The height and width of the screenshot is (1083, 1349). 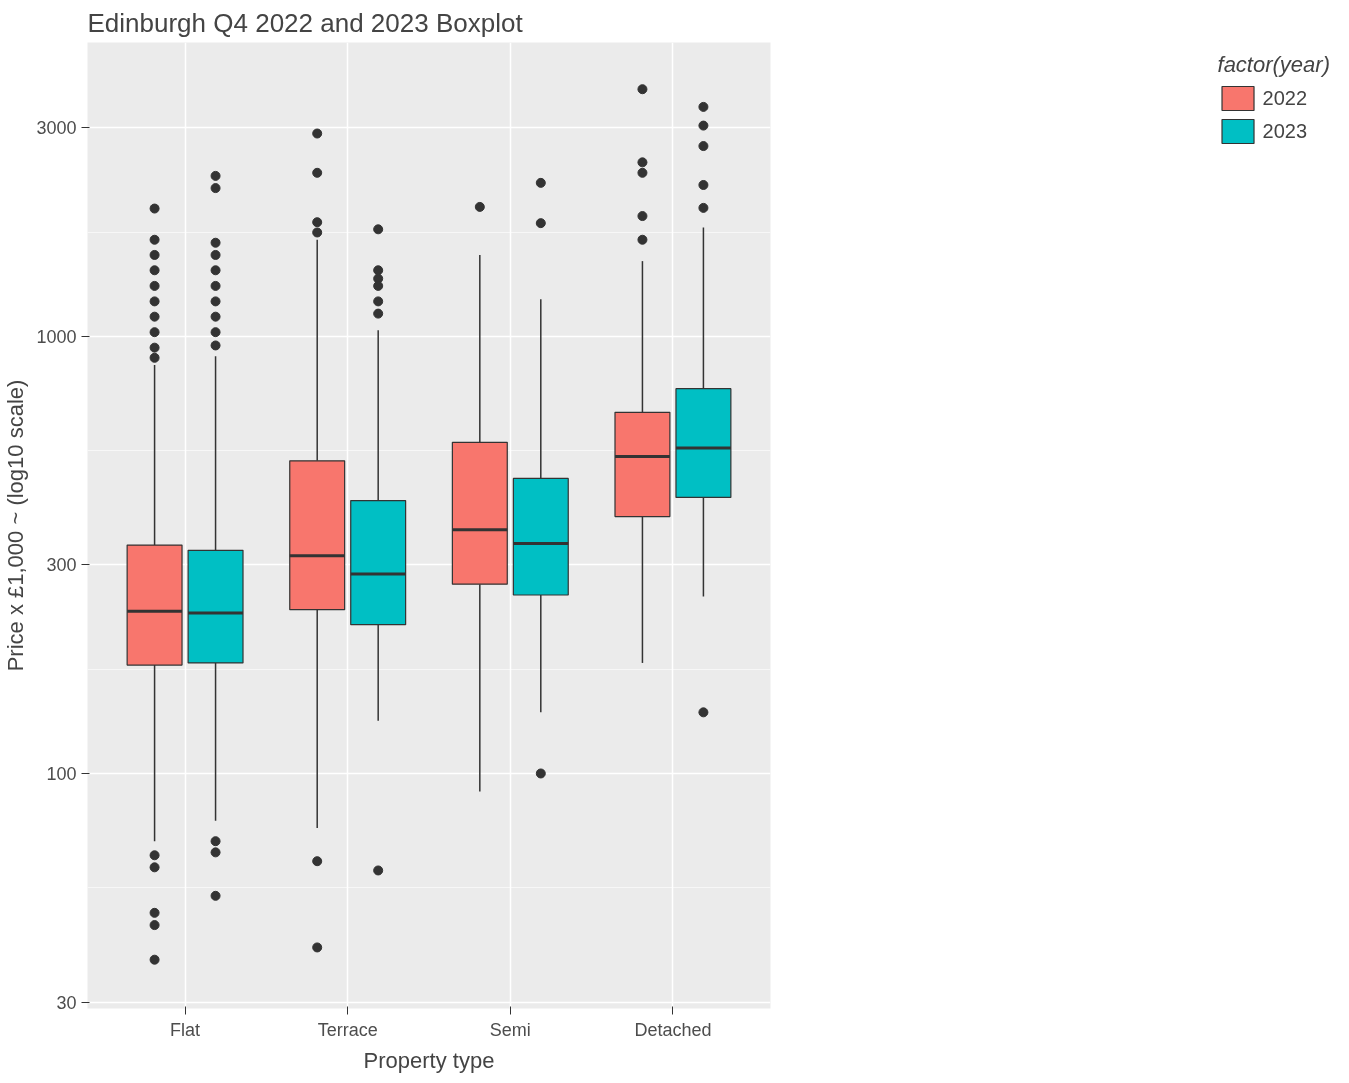 What do you see at coordinates (510, 1029) in the screenshot?
I see `x-tick-label: Semi` at bounding box center [510, 1029].